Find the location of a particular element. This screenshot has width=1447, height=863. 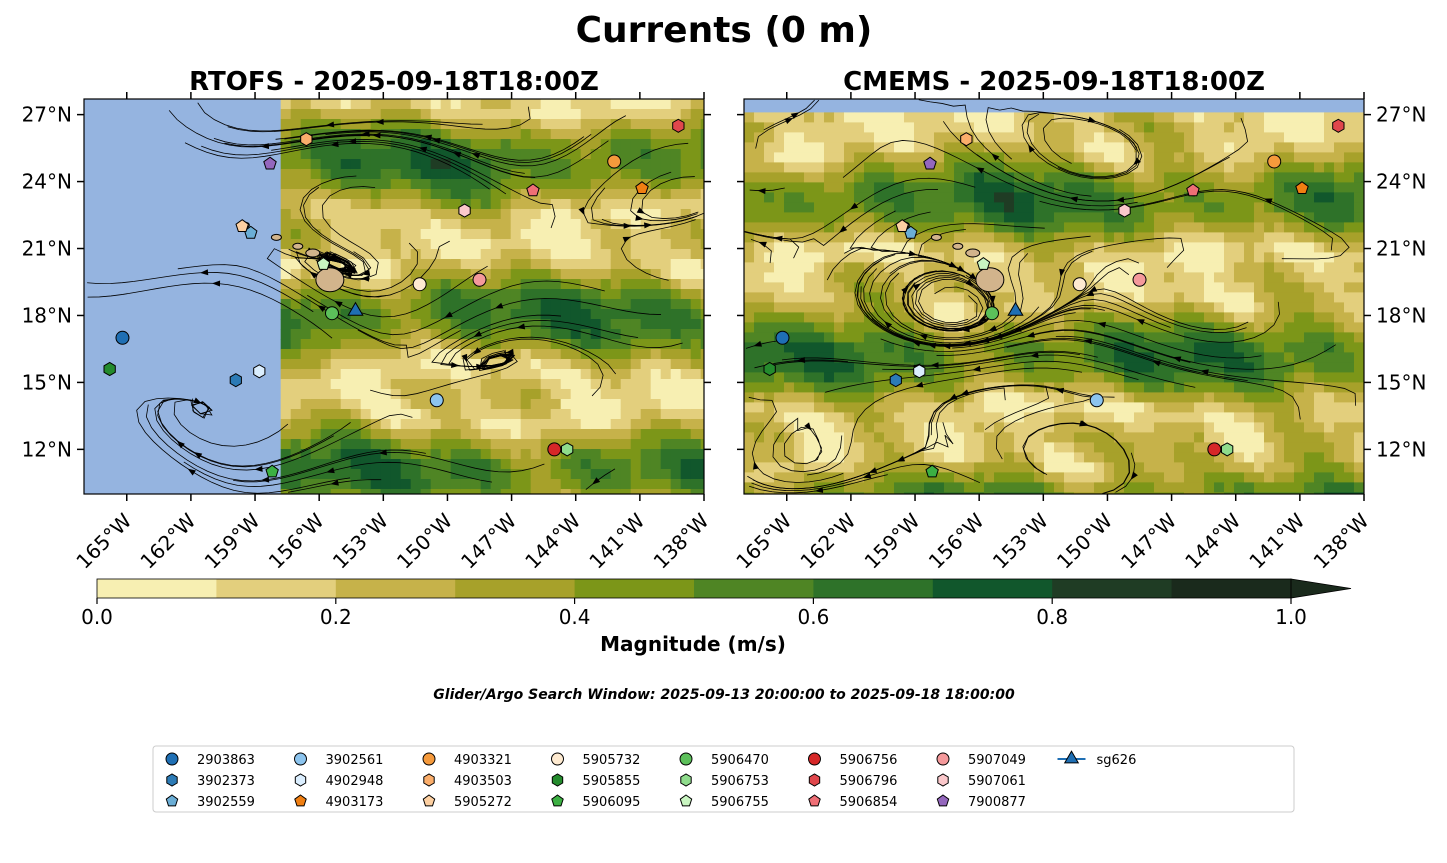

colorbar-level is located at coordinates (634, 588).